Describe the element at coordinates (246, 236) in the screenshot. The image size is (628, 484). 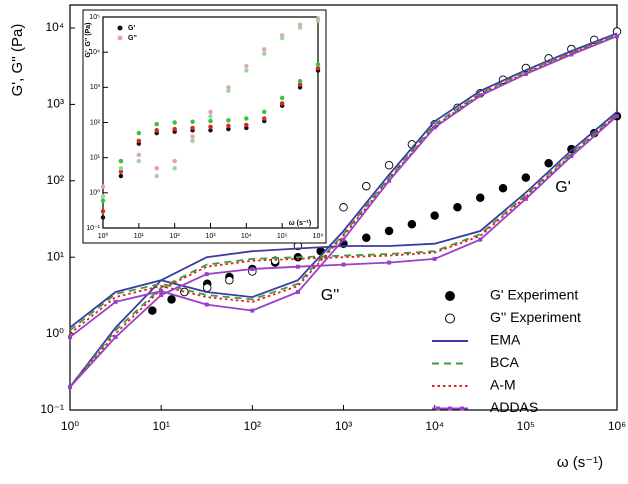
I see `x-tick-label: 10⁴` at that location.